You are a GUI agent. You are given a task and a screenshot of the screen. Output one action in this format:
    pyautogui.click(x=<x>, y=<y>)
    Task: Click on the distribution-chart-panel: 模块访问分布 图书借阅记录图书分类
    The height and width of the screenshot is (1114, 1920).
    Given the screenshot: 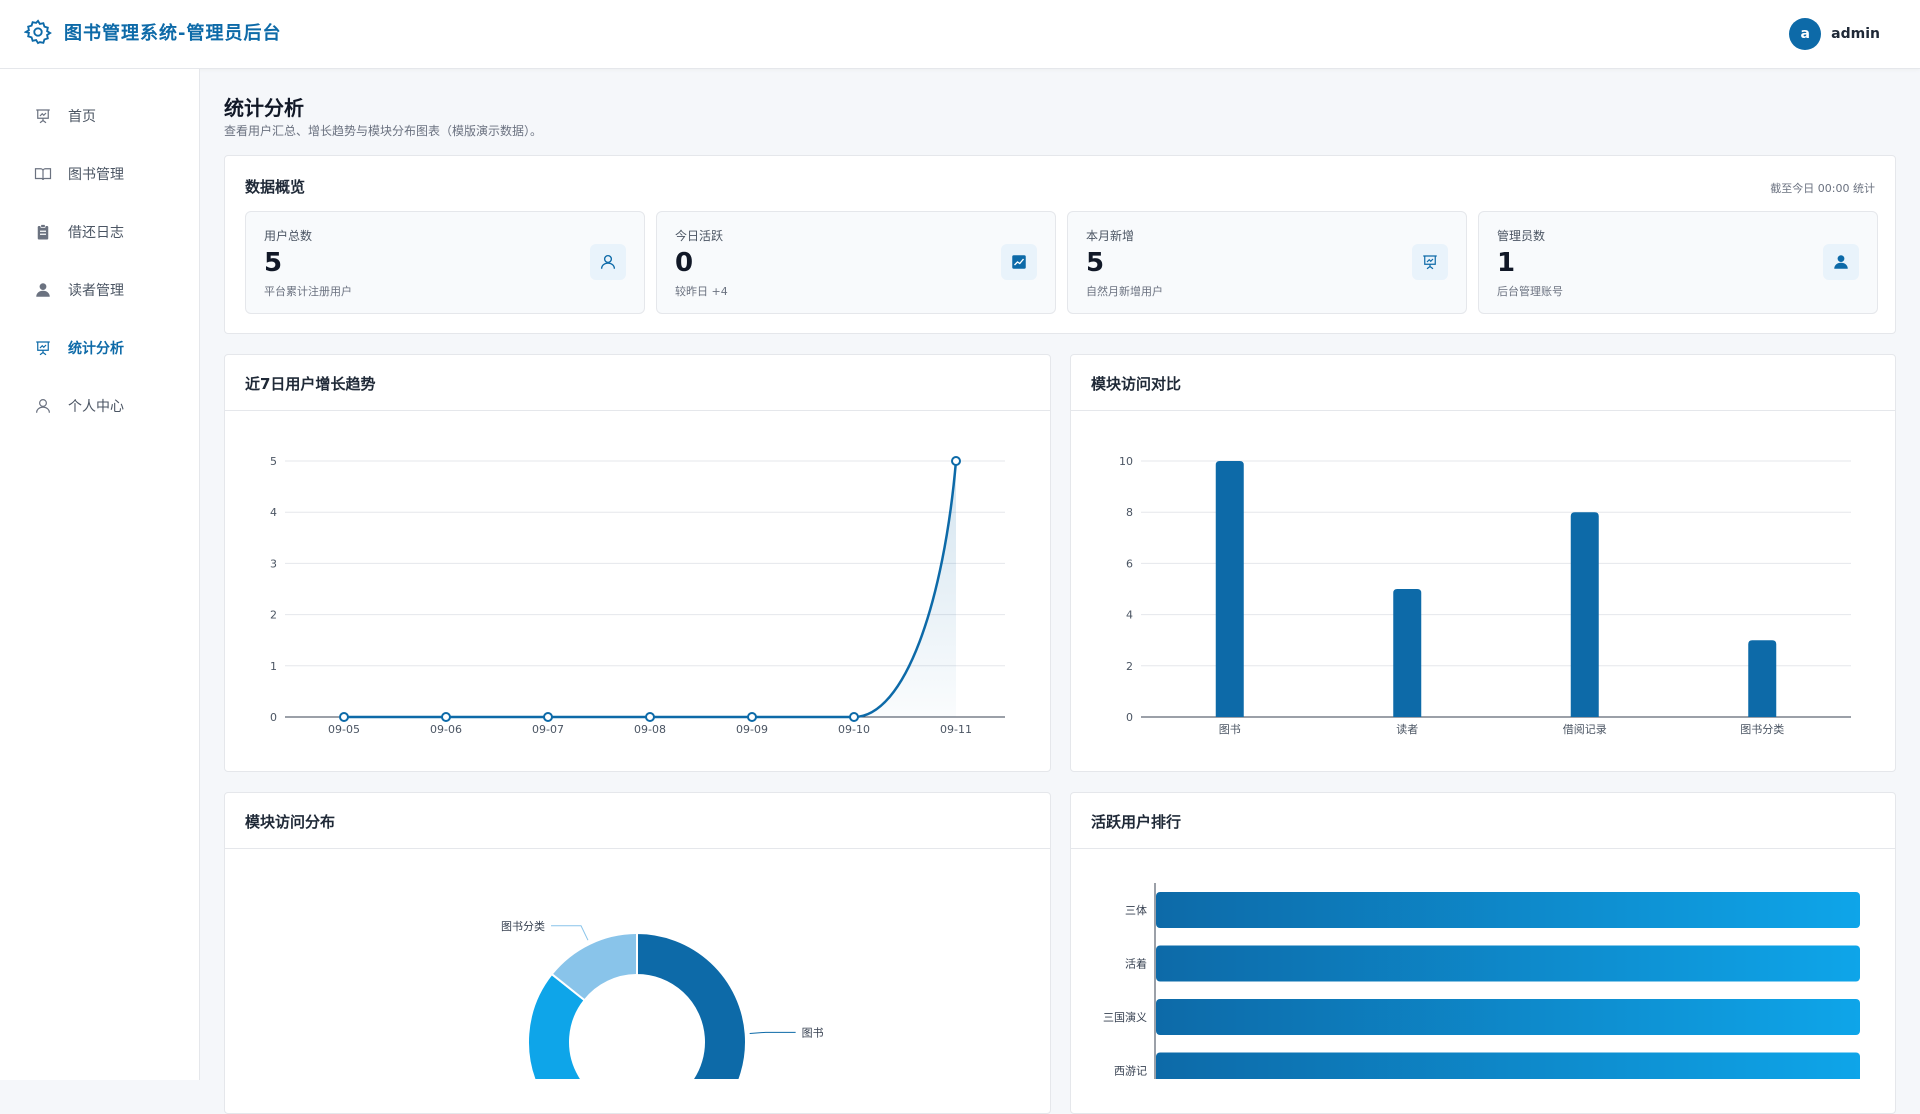 What is the action you would take?
    pyautogui.click(x=637, y=953)
    